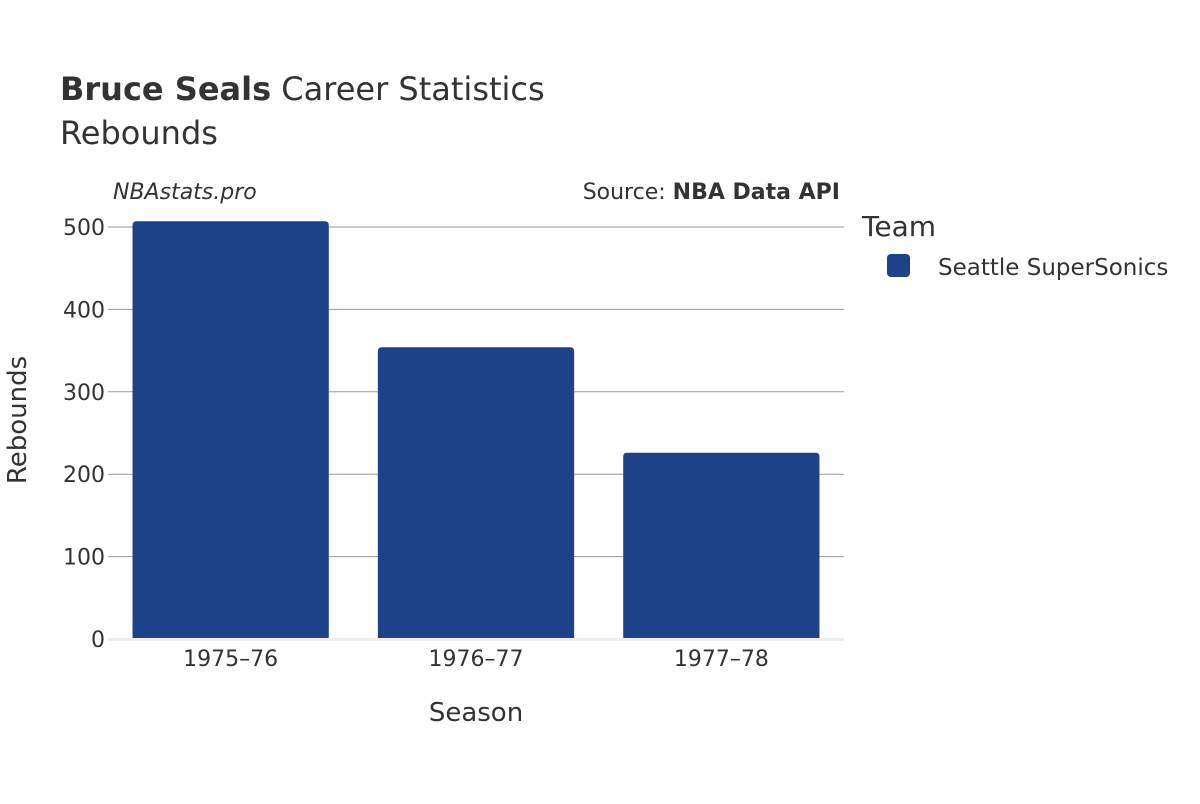 The width and height of the screenshot is (1200, 804). What do you see at coordinates (898, 226) in the screenshot?
I see `legend-title: Team` at bounding box center [898, 226].